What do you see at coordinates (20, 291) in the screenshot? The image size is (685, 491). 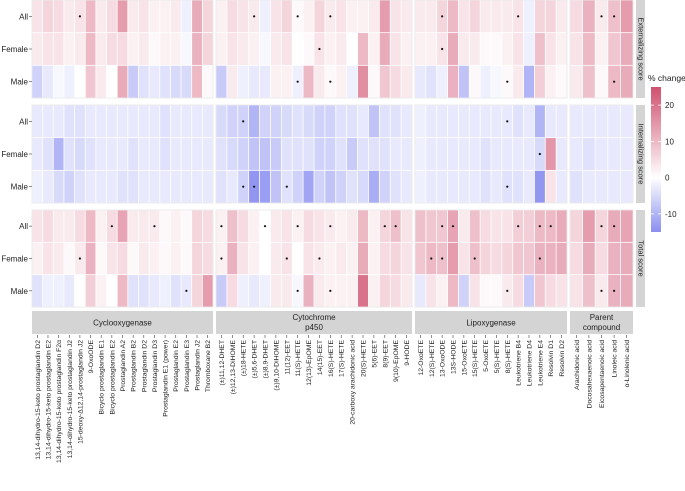 I see `row-label: Male` at bounding box center [20, 291].